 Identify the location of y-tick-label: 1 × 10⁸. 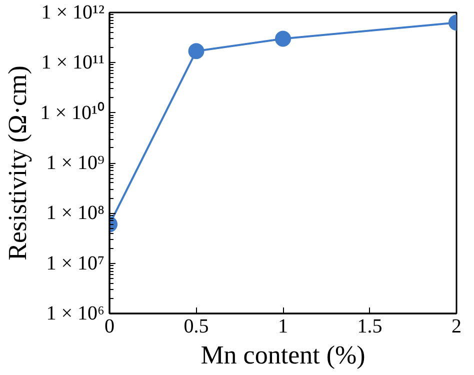
(75, 213).